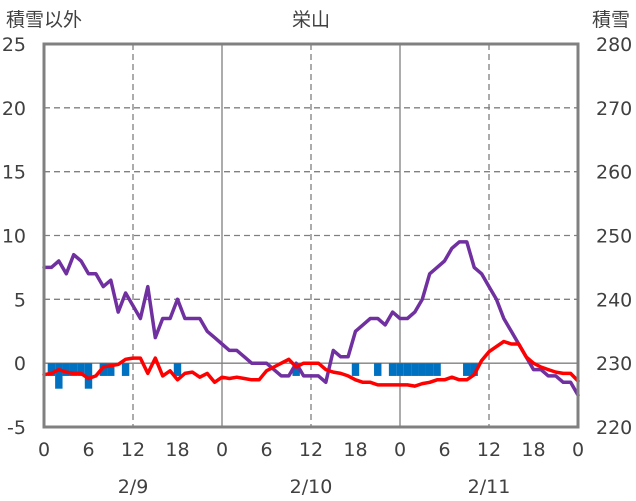 The width and height of the screenshot is (636, 501). Describe the element at coordinates (20, 364) in the screenshot. I see `left-tick-label: 0` at that location.